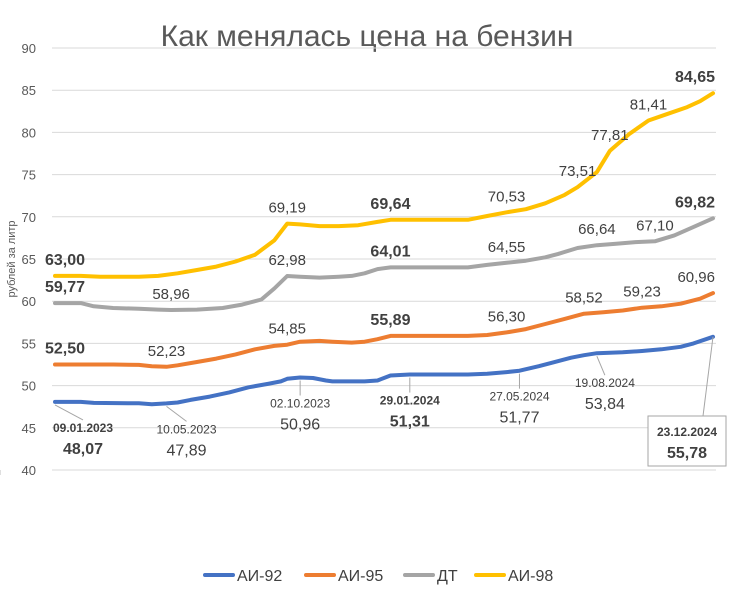 The image size is (733, 595). Describe the element at coordinates (65, 287) in the screenshot. I see `data-label-8: 59,77` at that location.